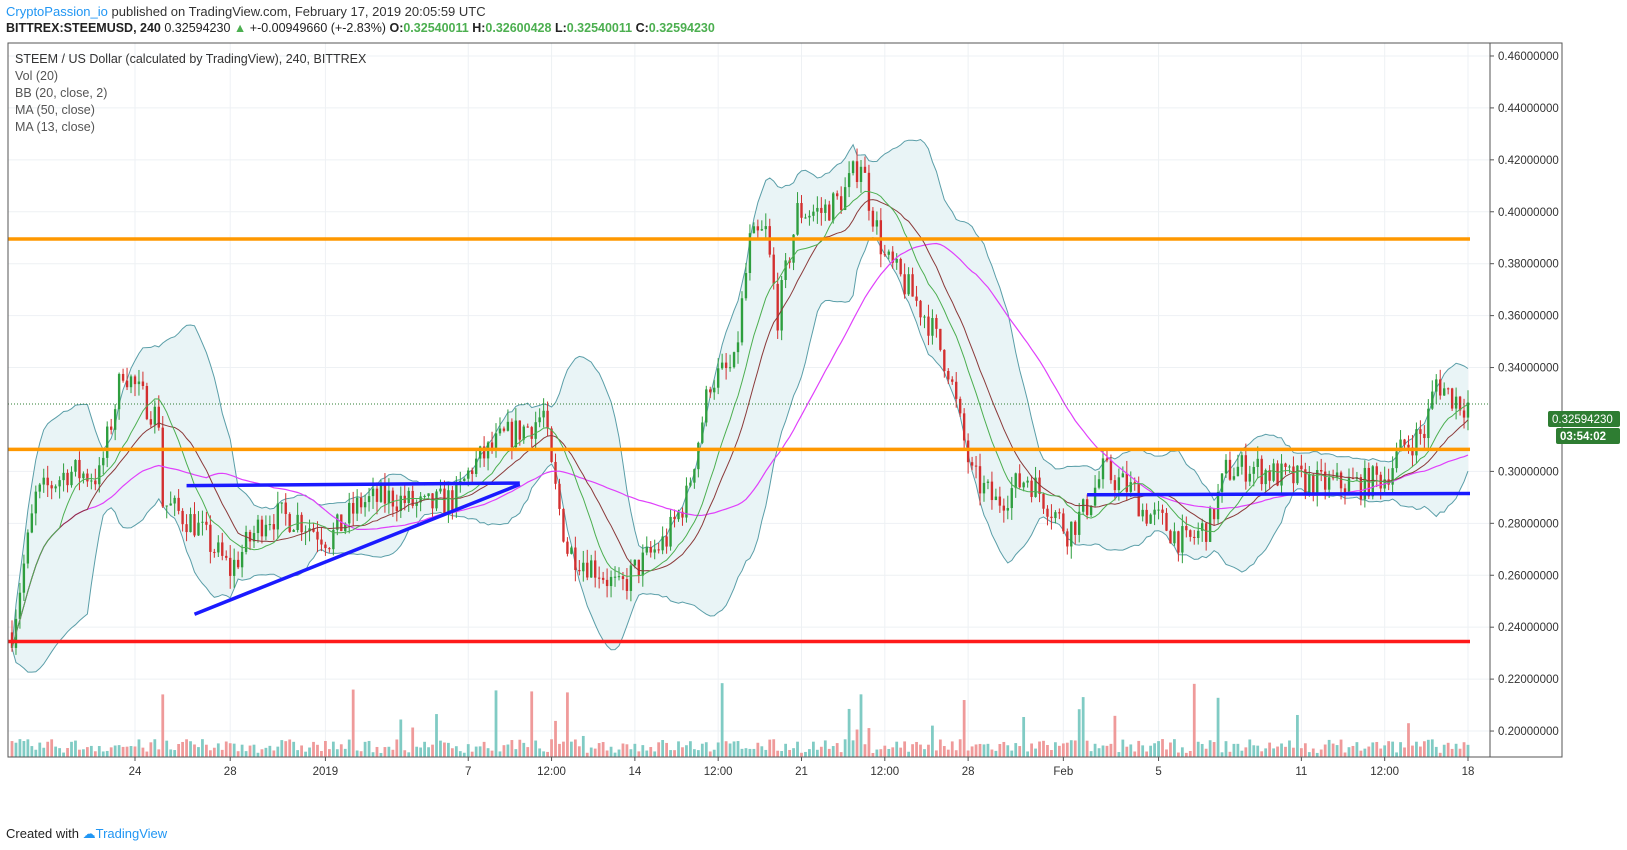 This screenshot has width=1627, height=850. I want to click on x-tick-label: 2019, so click(326, 772).